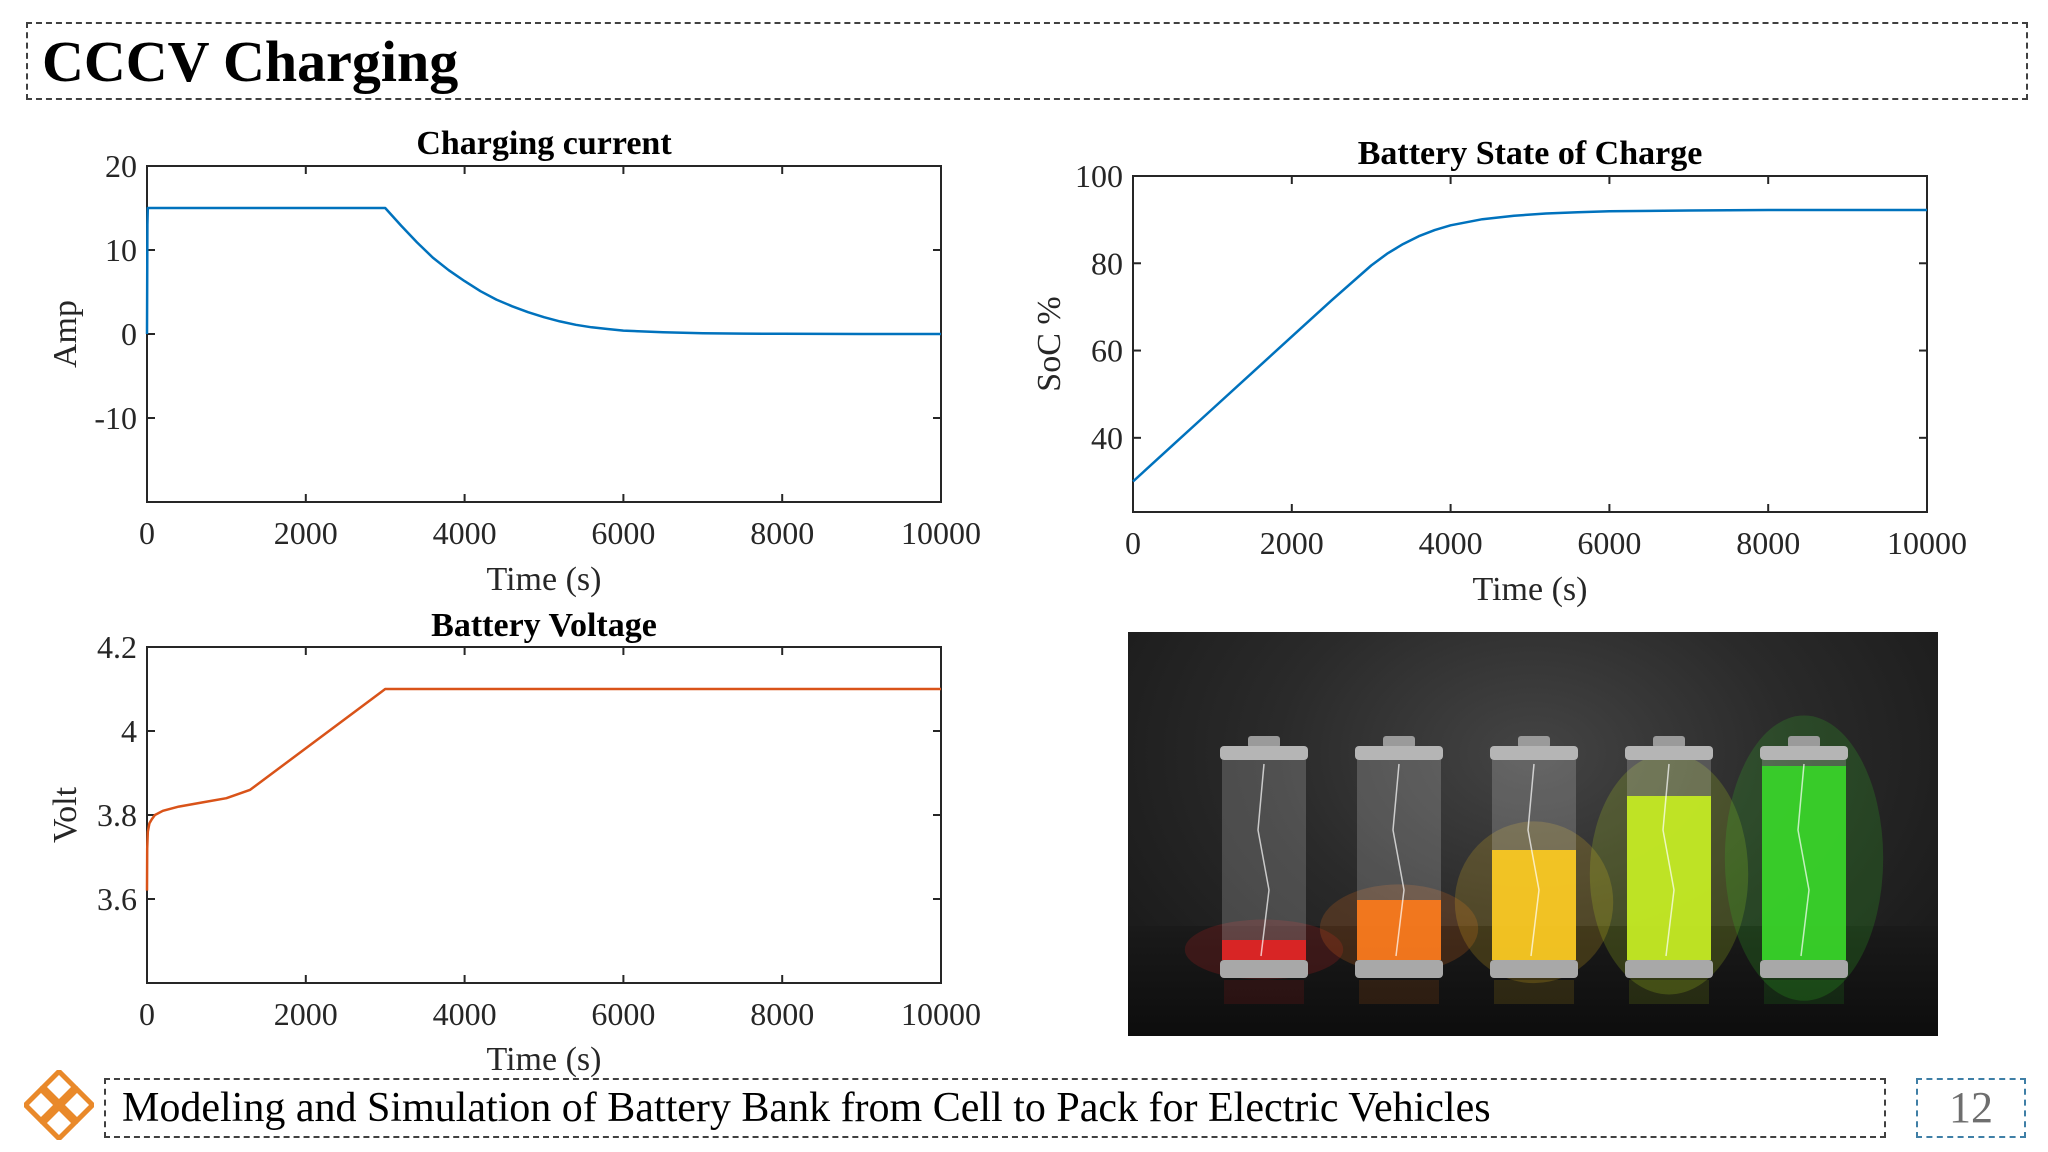 Image resolution: width=2048 pixels, height=1152 pixels. Describe the element at coordinates (121, 250) in the screenshot. I see `y-tick-label: 10` at that location.